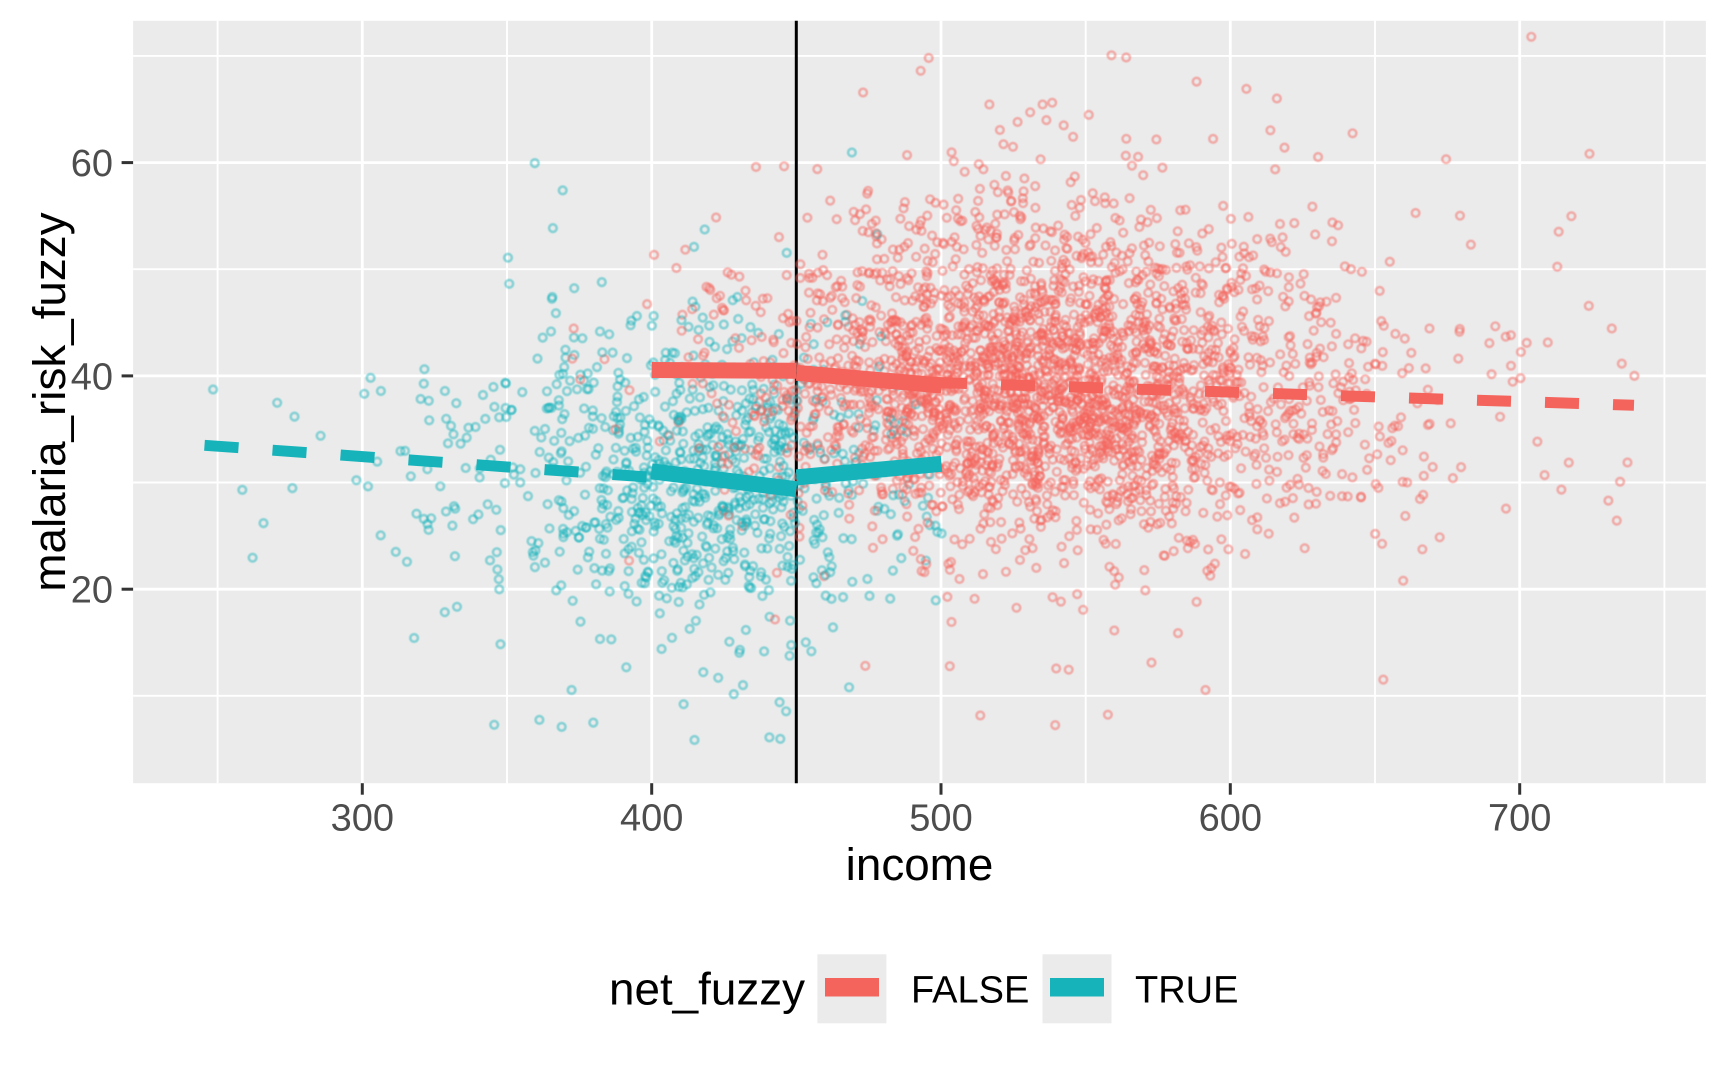  Describe the element at coordinates (970, 990) in the screenshot. I see `svg-text: FALSE` at that location.